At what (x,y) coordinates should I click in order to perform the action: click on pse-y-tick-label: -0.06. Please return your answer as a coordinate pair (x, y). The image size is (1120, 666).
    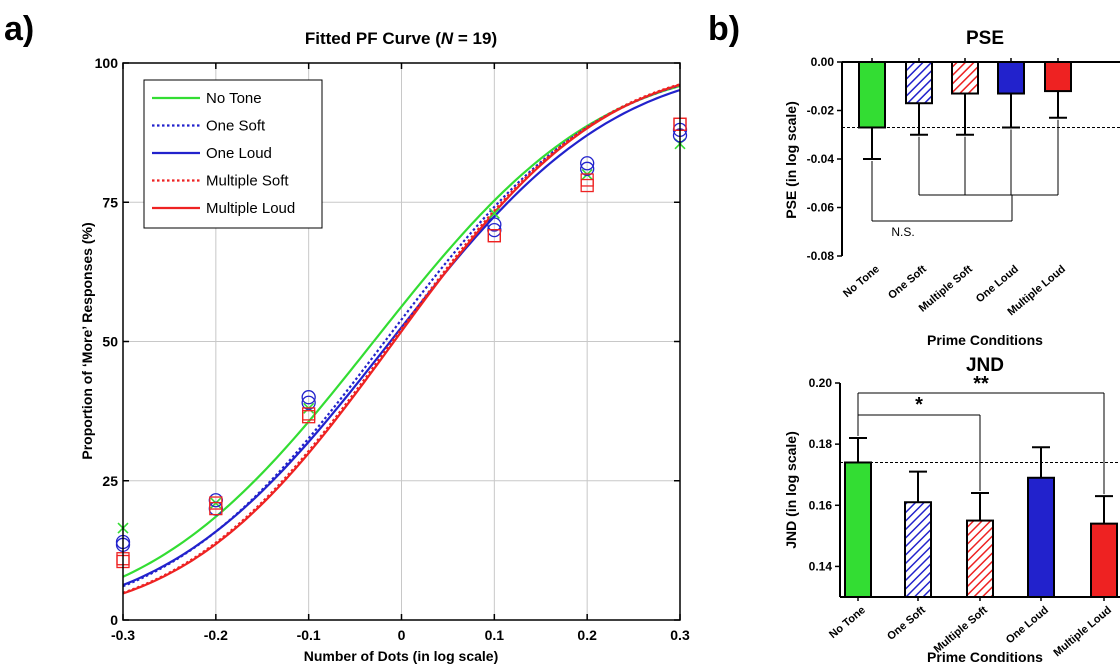
    Looking at the image, I should click on (821, 208).